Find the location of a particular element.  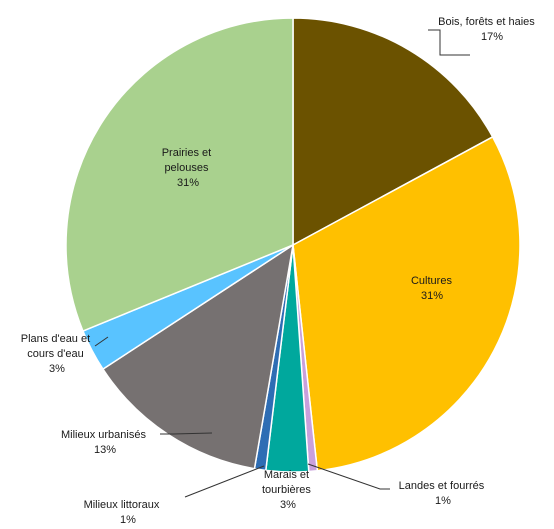

slice-label-marais: Marais et tourbières 3% is located at coordinates (288, 490).